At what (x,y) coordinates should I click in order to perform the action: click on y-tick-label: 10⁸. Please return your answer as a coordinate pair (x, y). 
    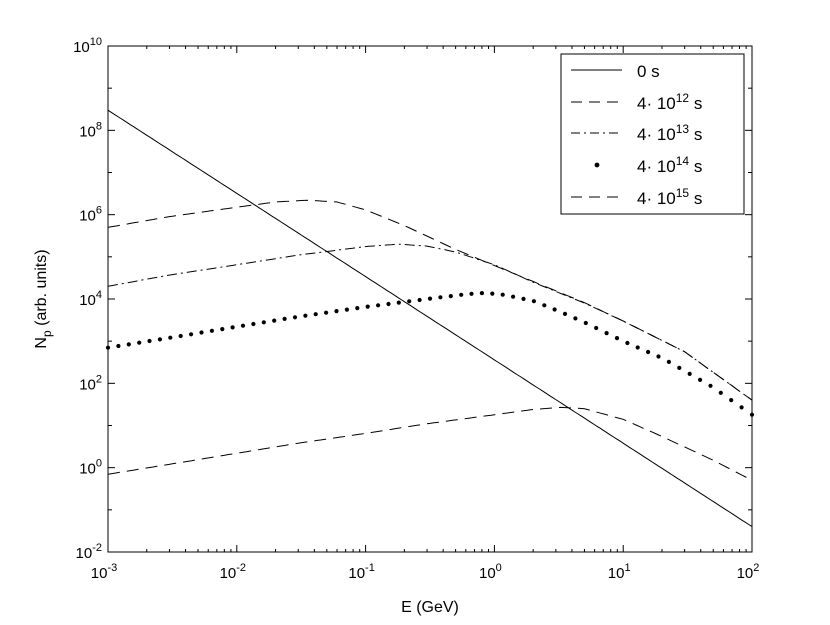
    Looking at the image, I should click on (90, 130).